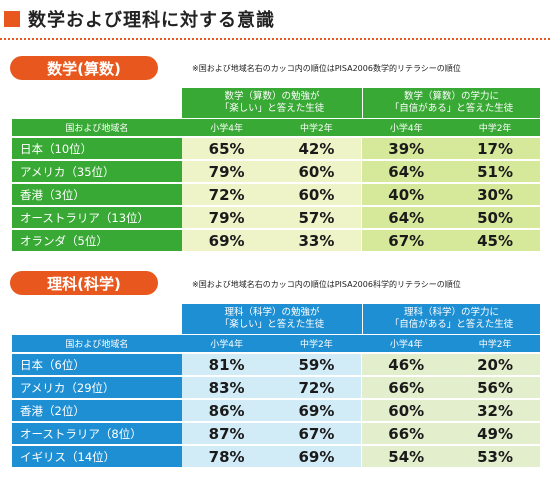 The height and width of the screenshot is (494, 550). I want to click on math-group-confidence-header: 数学（算数）の学力に 「自信がある」と答えた生徒, so click(451, 103).